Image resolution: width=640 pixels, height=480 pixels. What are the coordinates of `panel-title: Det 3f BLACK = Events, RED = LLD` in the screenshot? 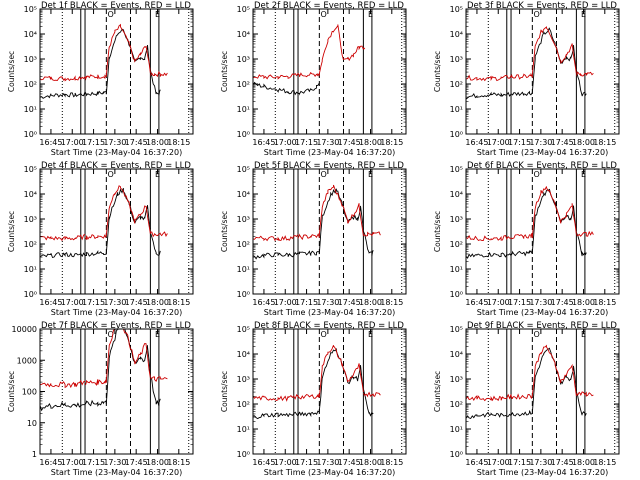 It's located at (542, 6).